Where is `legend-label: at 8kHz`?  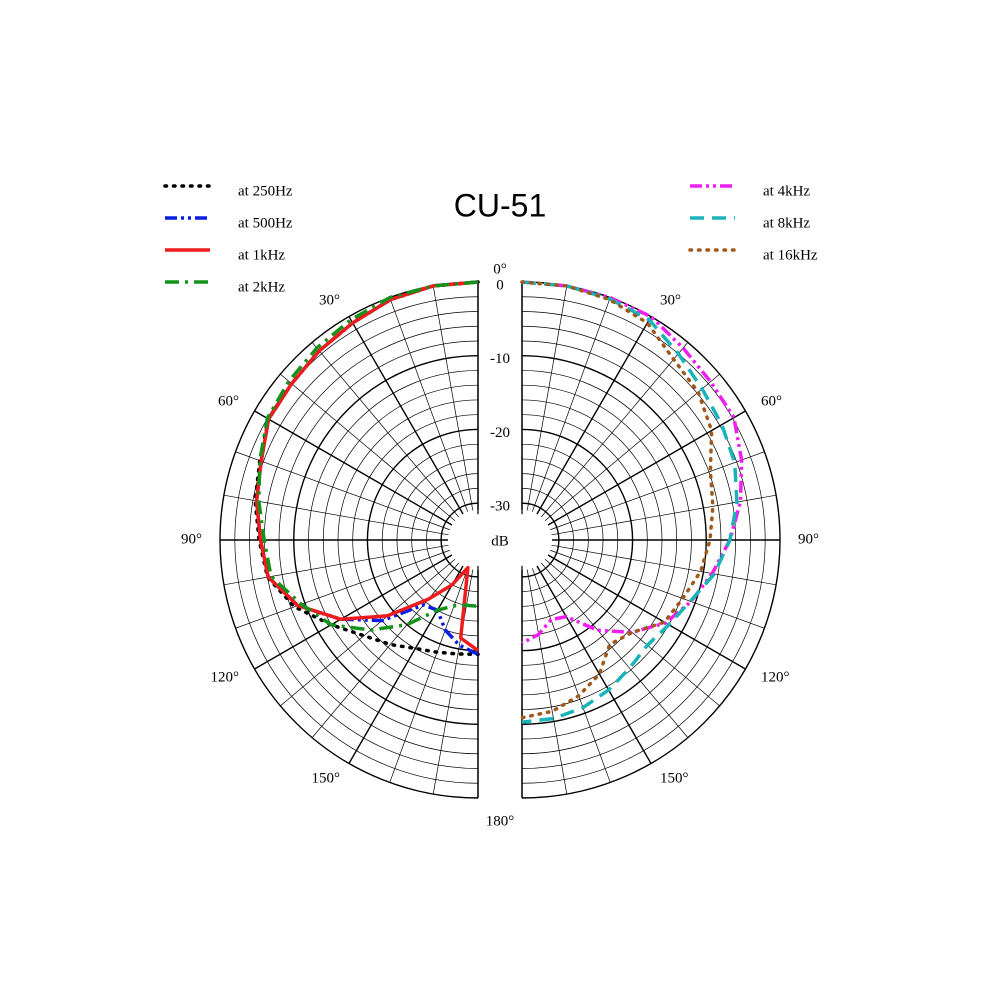
legend-label: at 8kHz is located at coordinates (786, 223).